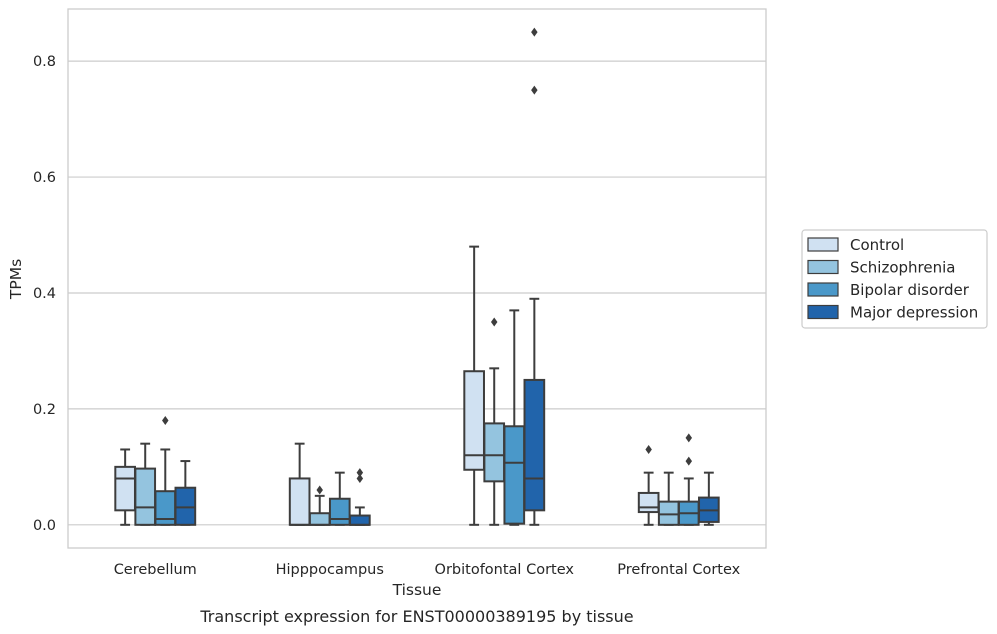 Image resolution: width=997 pixels, height=634 pixels. What do you see at coordinates (44, 526) in the screenshot?
I see `y-tick-label: 0.0` at bounding box center [44, 526].